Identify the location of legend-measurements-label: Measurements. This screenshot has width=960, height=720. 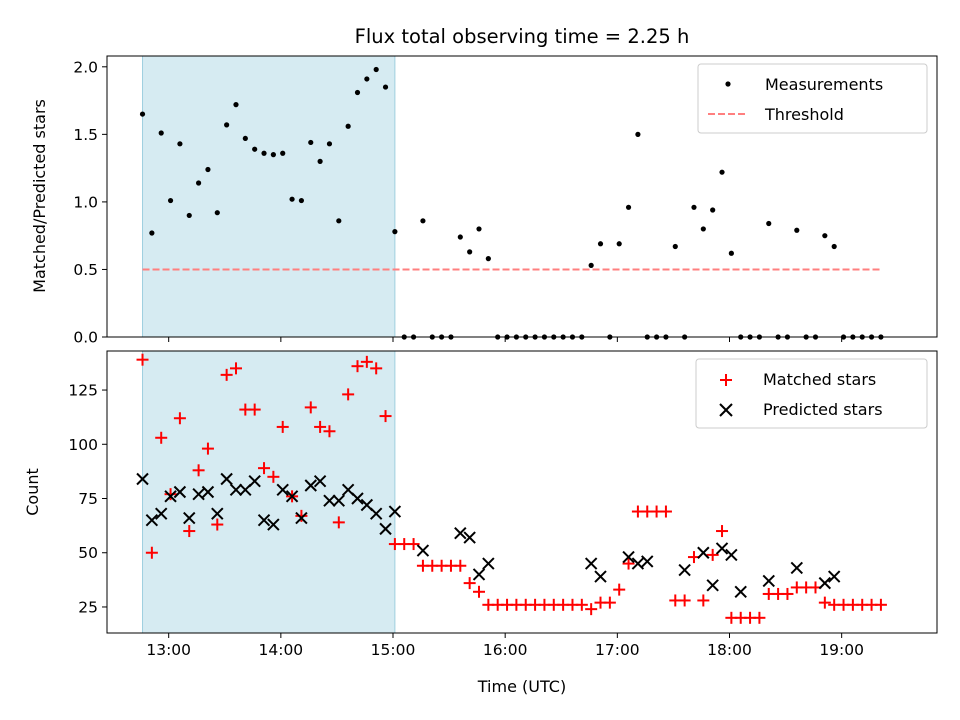
(824, 84).